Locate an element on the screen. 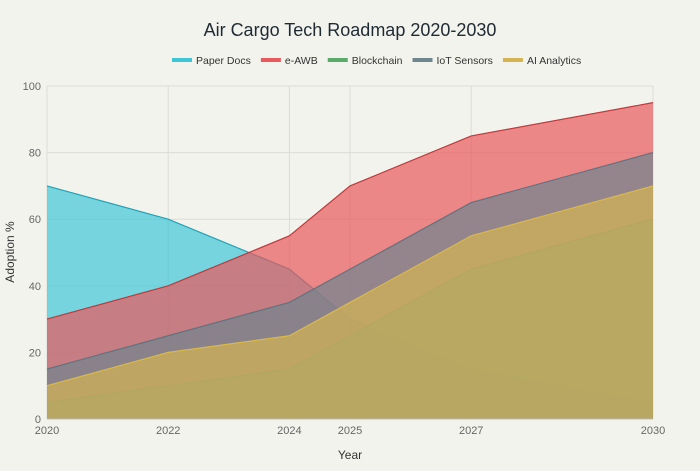  legend-item: AI Analytics is located at coordinates (541, 61).